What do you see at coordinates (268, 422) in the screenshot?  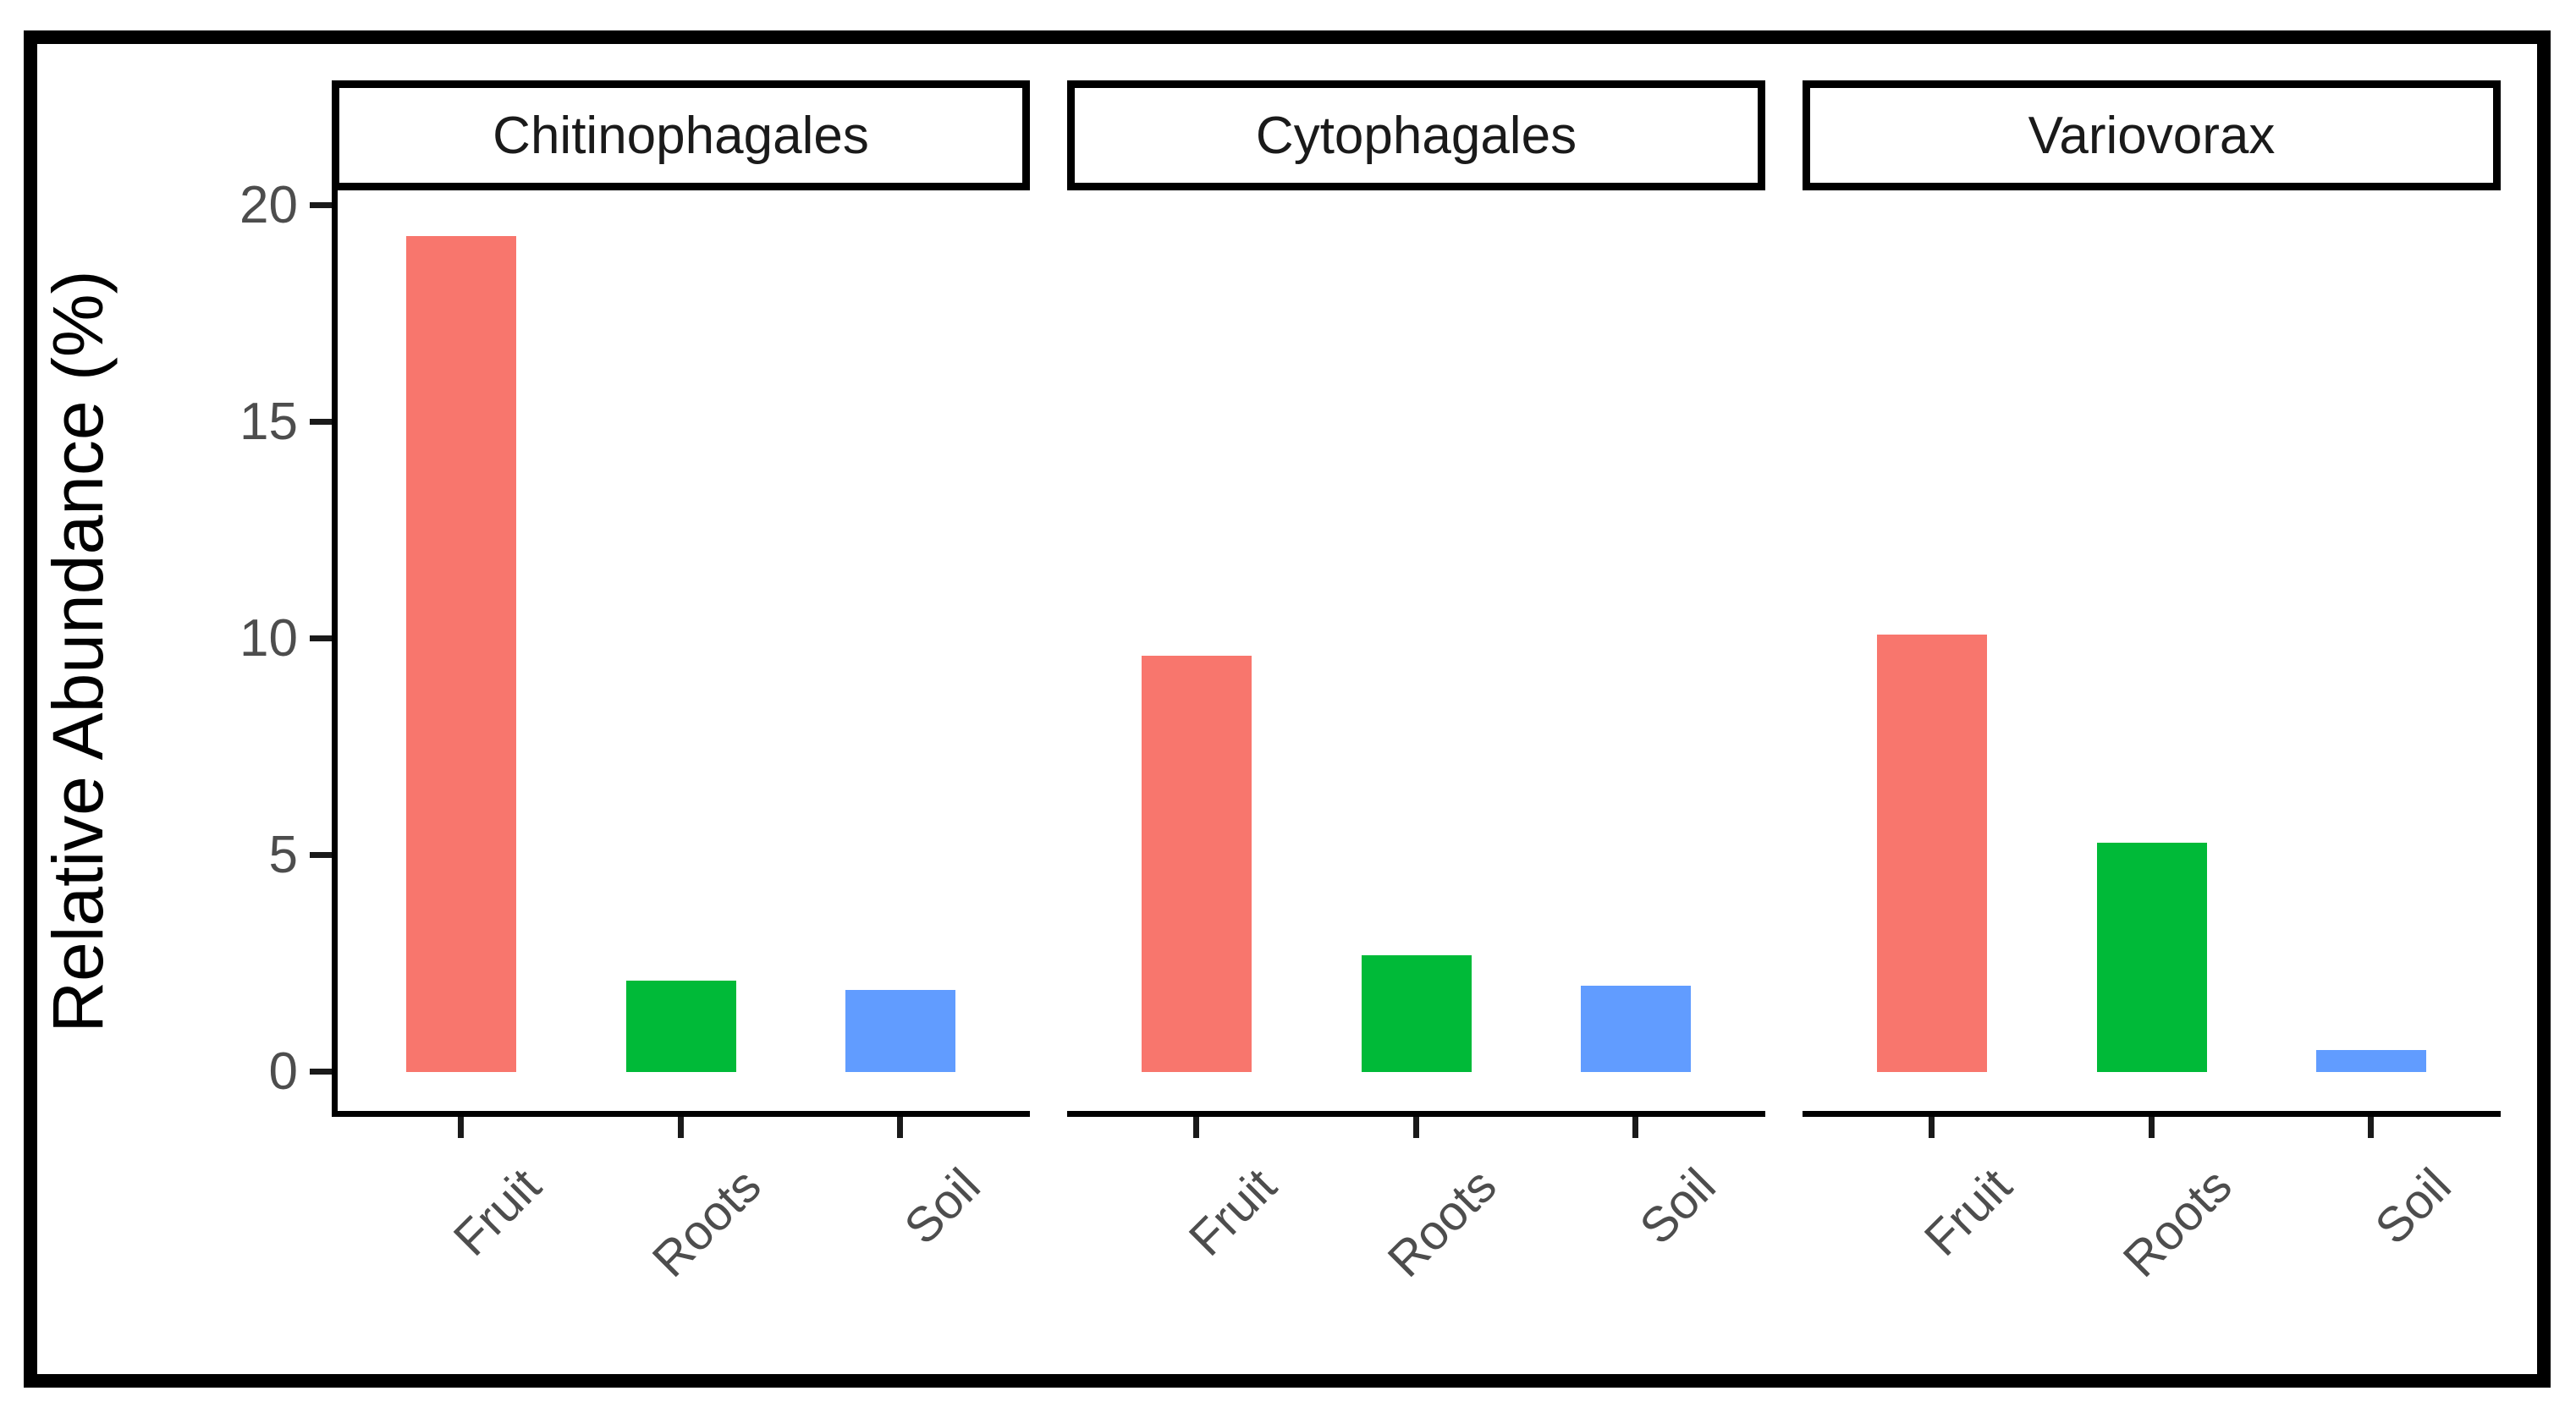 I see `y-axis-tick-label: 15` at bounding box center [268, 422].